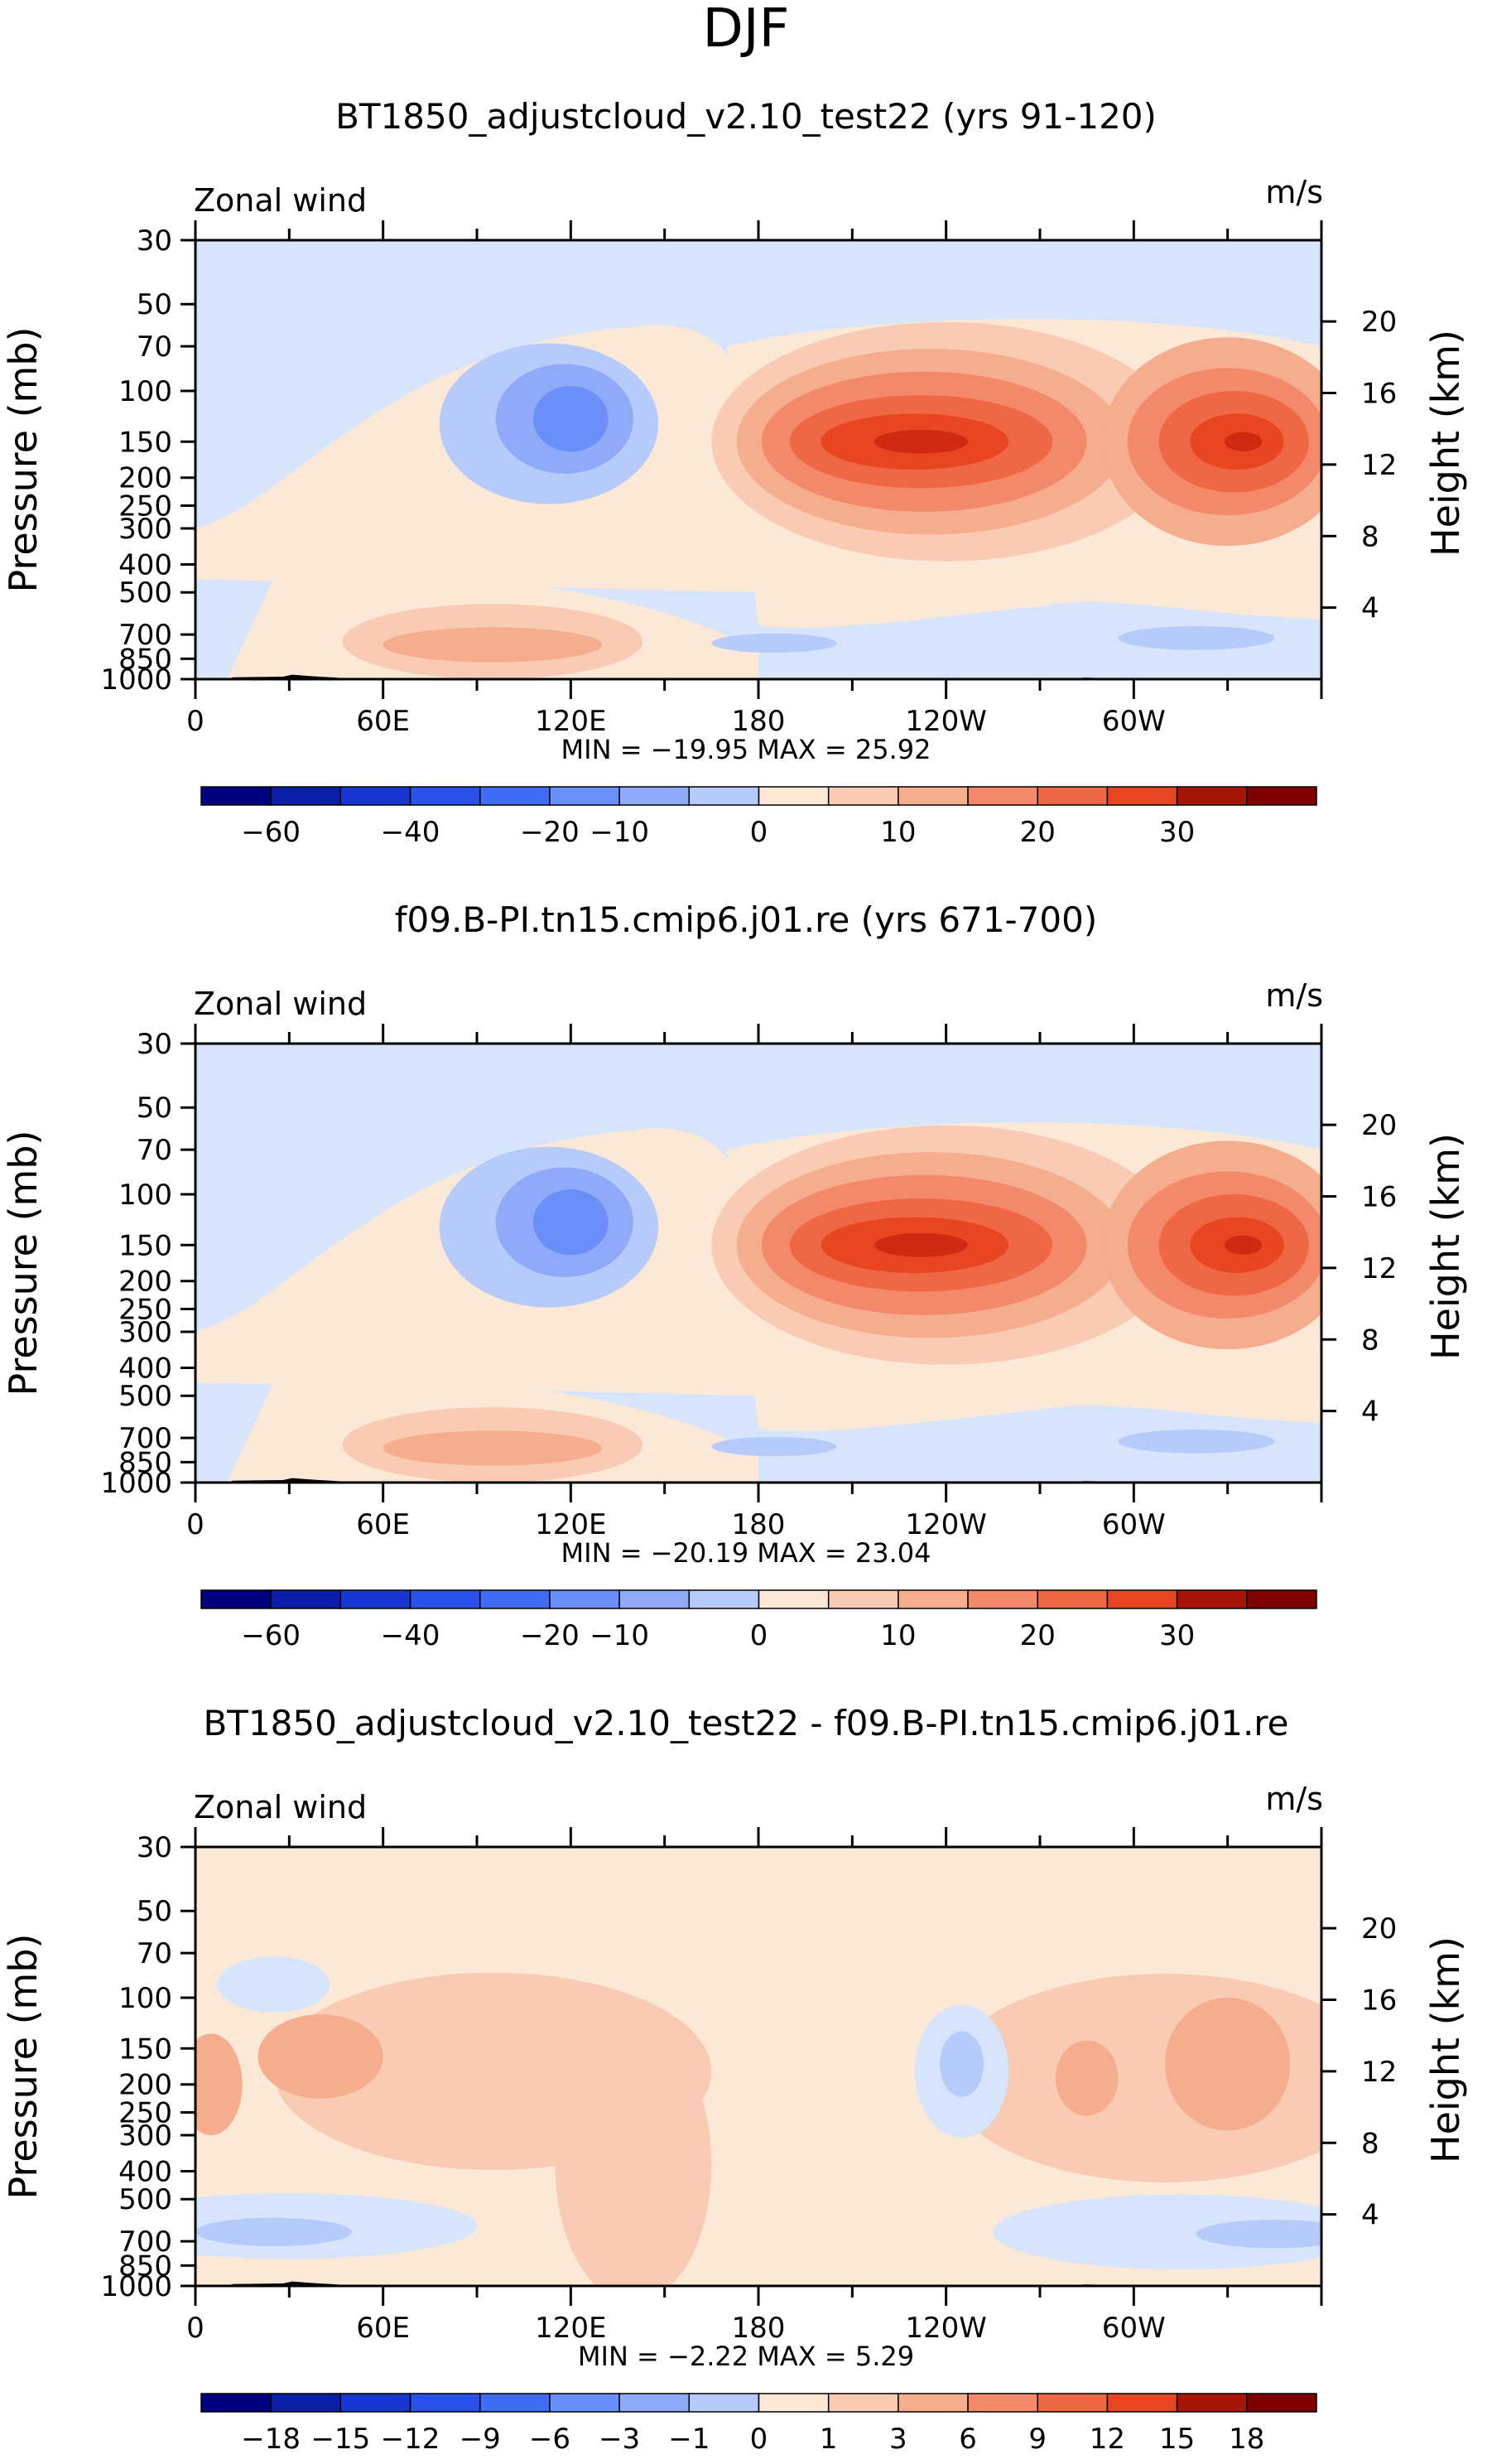  Describe the element at coordinates (571, 419) in the screenshot. I see `easterly-core` at that location.